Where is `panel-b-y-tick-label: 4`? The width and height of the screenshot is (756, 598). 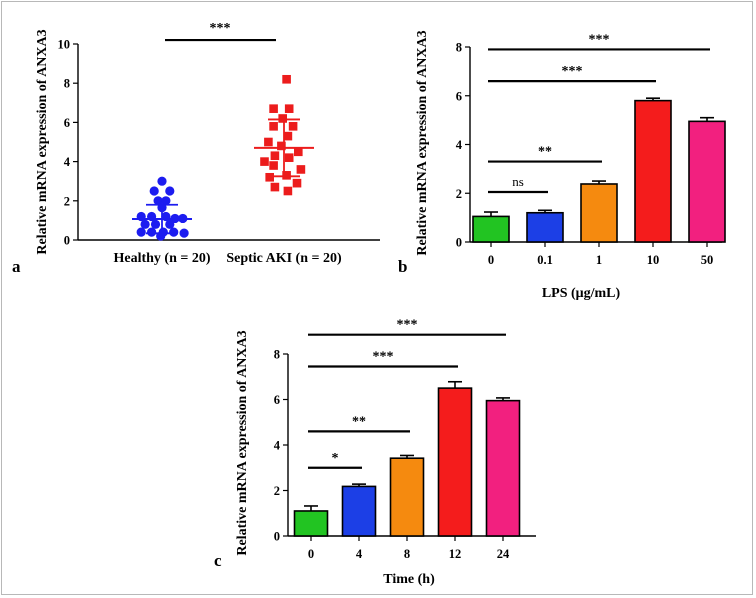 panel-b-y-tick-label: 4 is located at coordinates (459, 145).